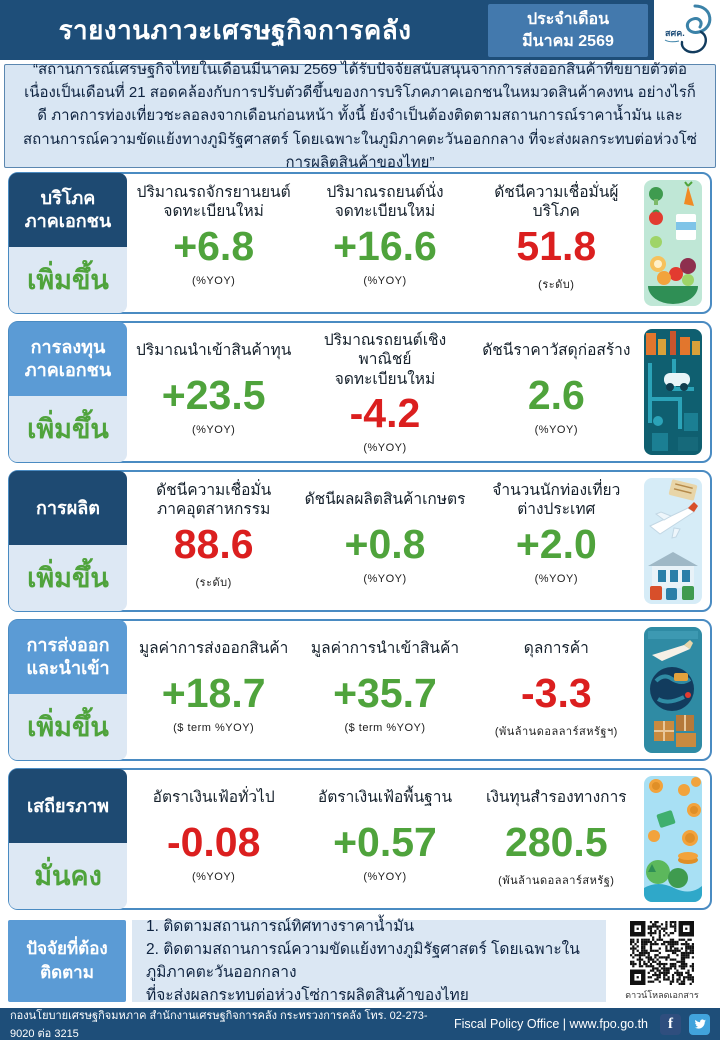 Image resolution: width=720 pixels, height=1042 pixels. Describe the element at coordinates (556, 691) in the screenshot. I see `metric: ดุลการค้า -3.3 (พันล้านดอลลาร์สหรัฐฯ)` at that location.